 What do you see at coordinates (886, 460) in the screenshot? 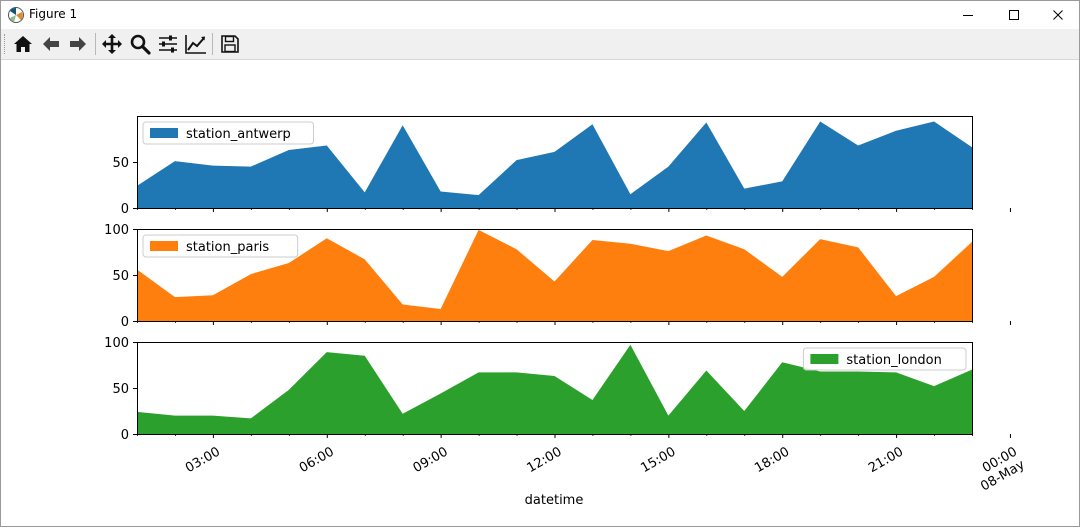
I see `x-tick-label: 21:00` at bounding box center [886, 460].